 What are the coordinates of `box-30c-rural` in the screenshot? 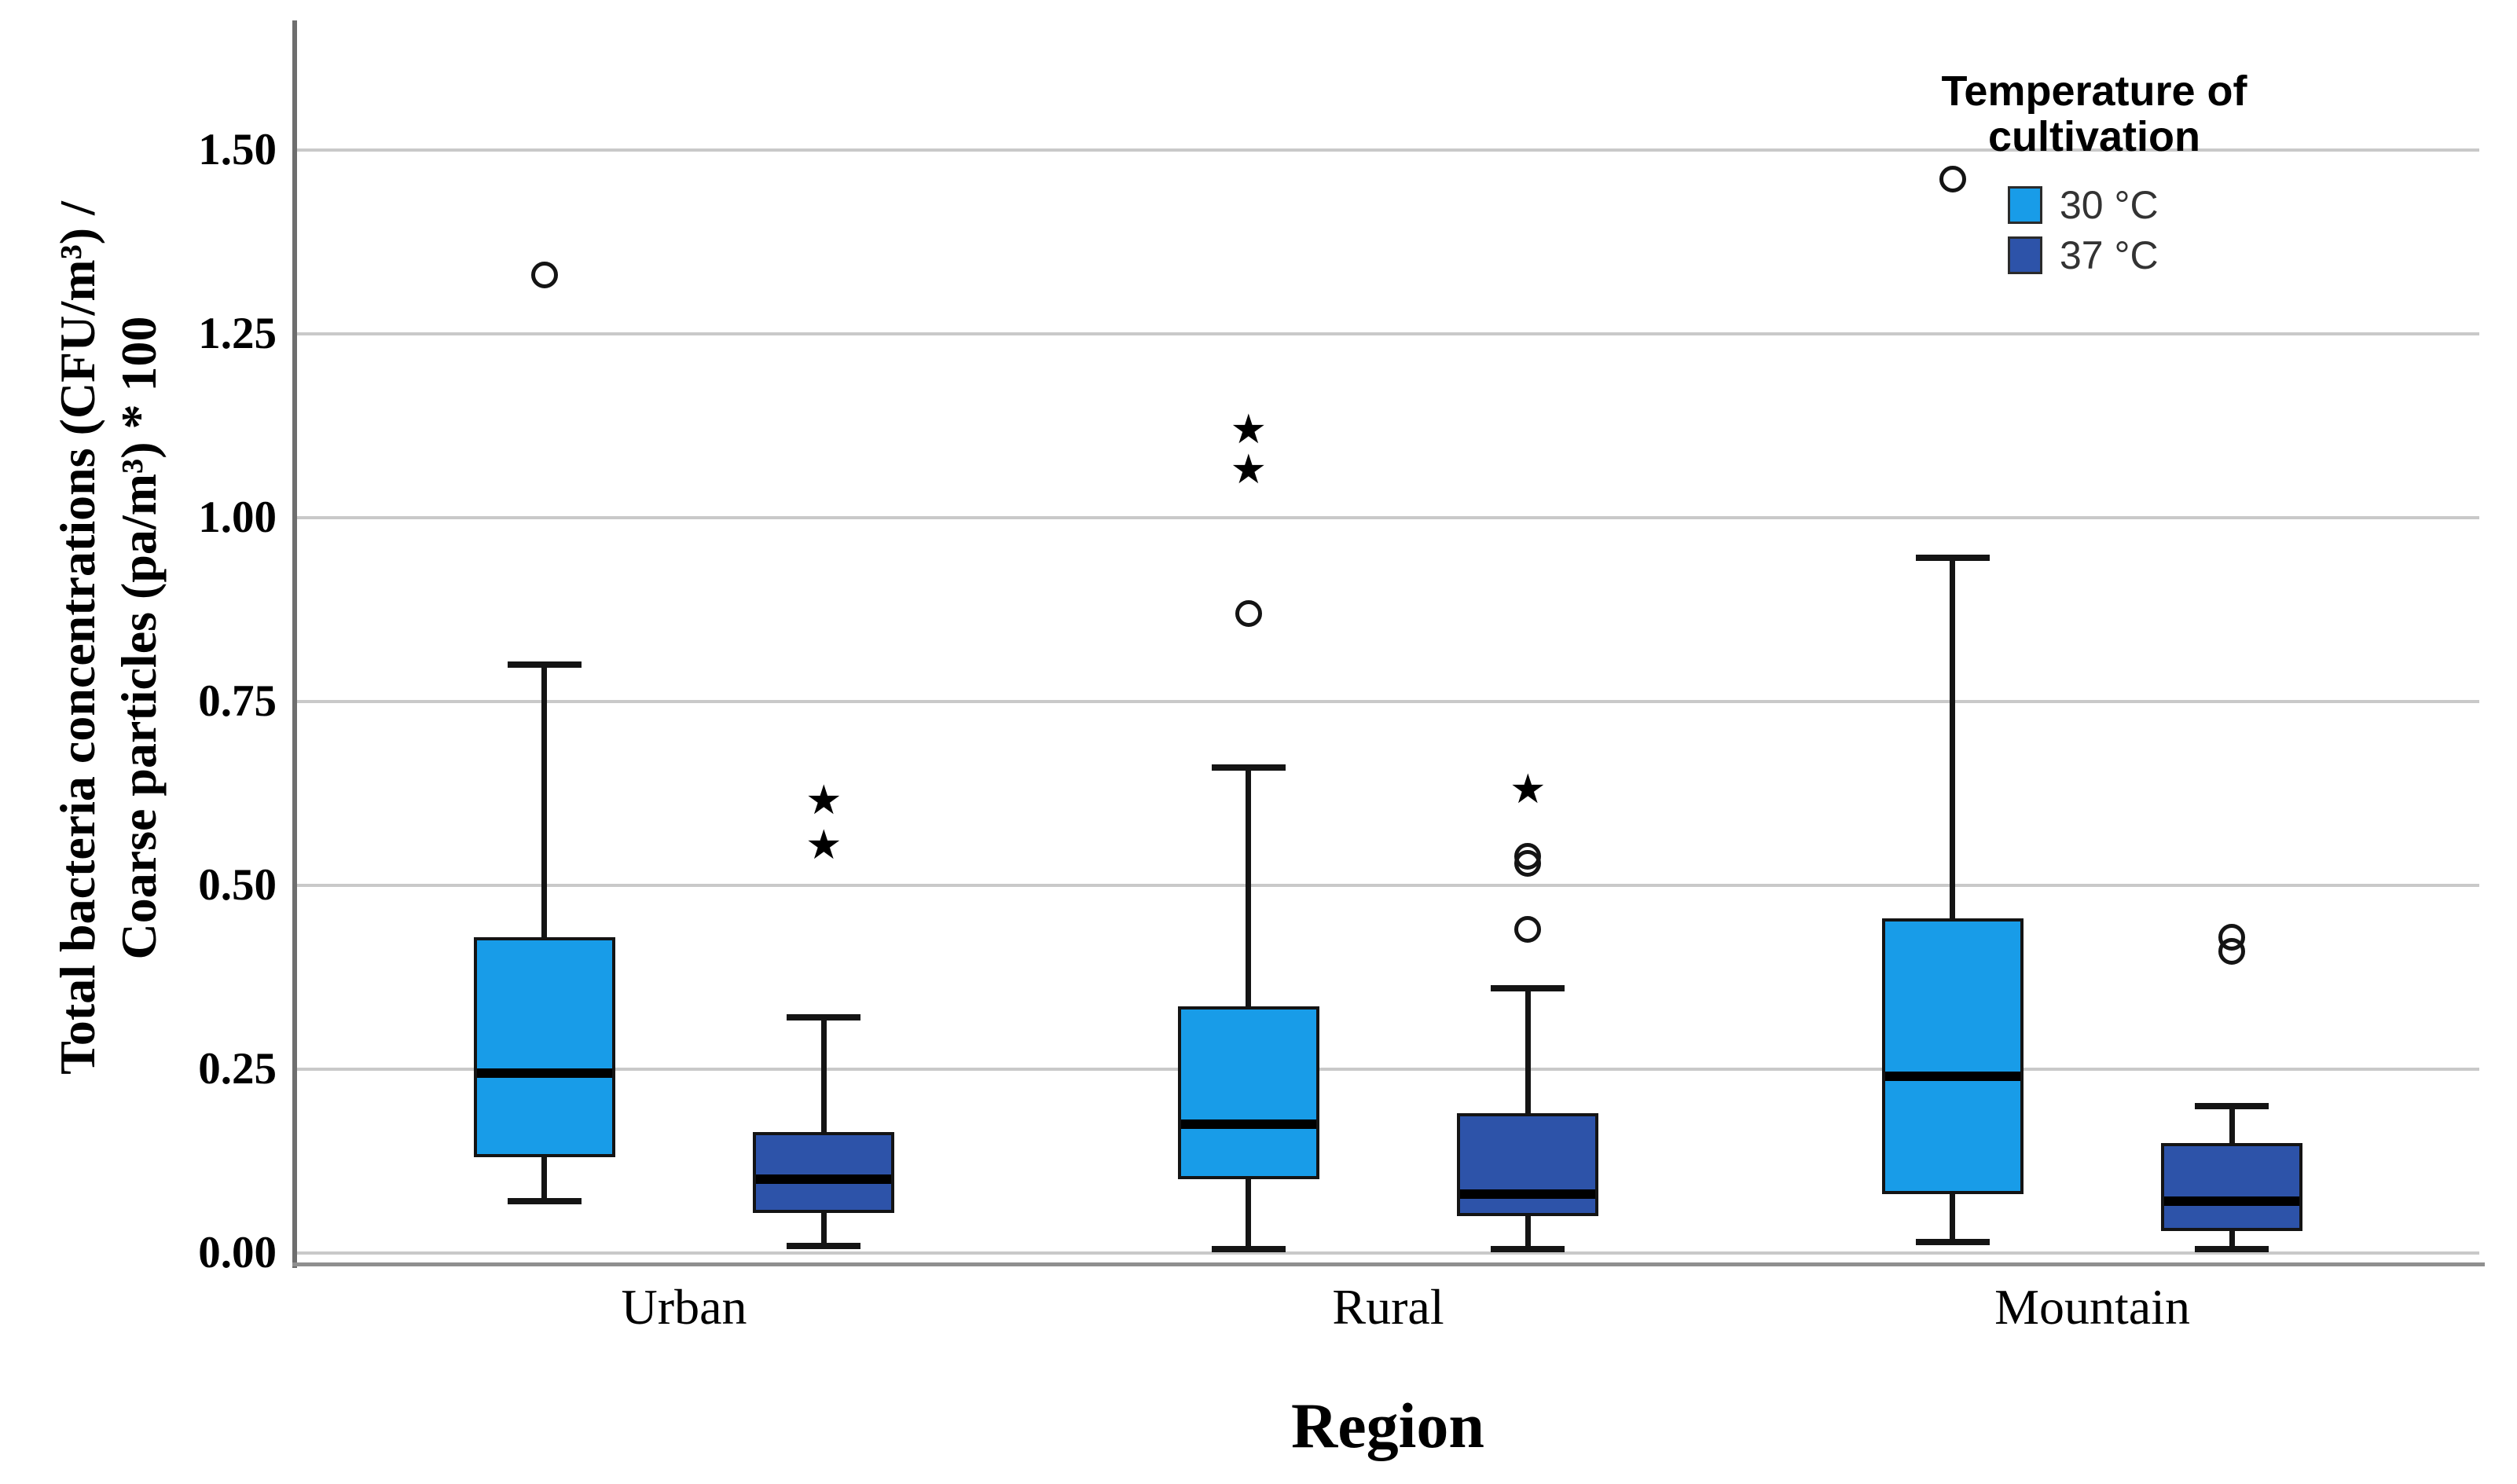 It's located at (1248, 1093).